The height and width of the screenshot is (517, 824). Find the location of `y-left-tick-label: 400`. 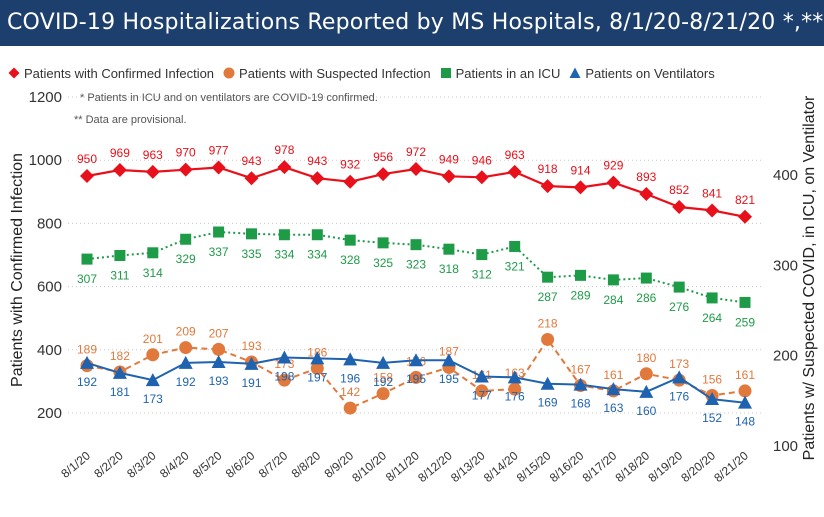

y-left-tick-label: 400 is located at coordinates (49, 350).